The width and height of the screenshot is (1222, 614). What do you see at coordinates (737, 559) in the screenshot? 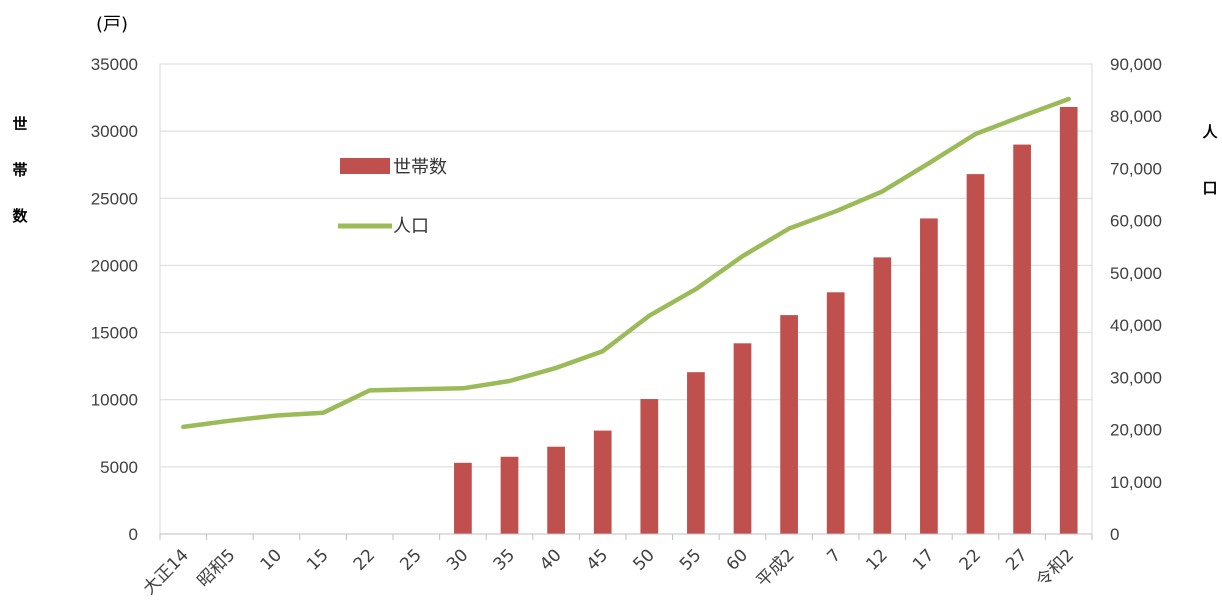
I see `x-tick-label: 60` at bounding box center [737, 559].